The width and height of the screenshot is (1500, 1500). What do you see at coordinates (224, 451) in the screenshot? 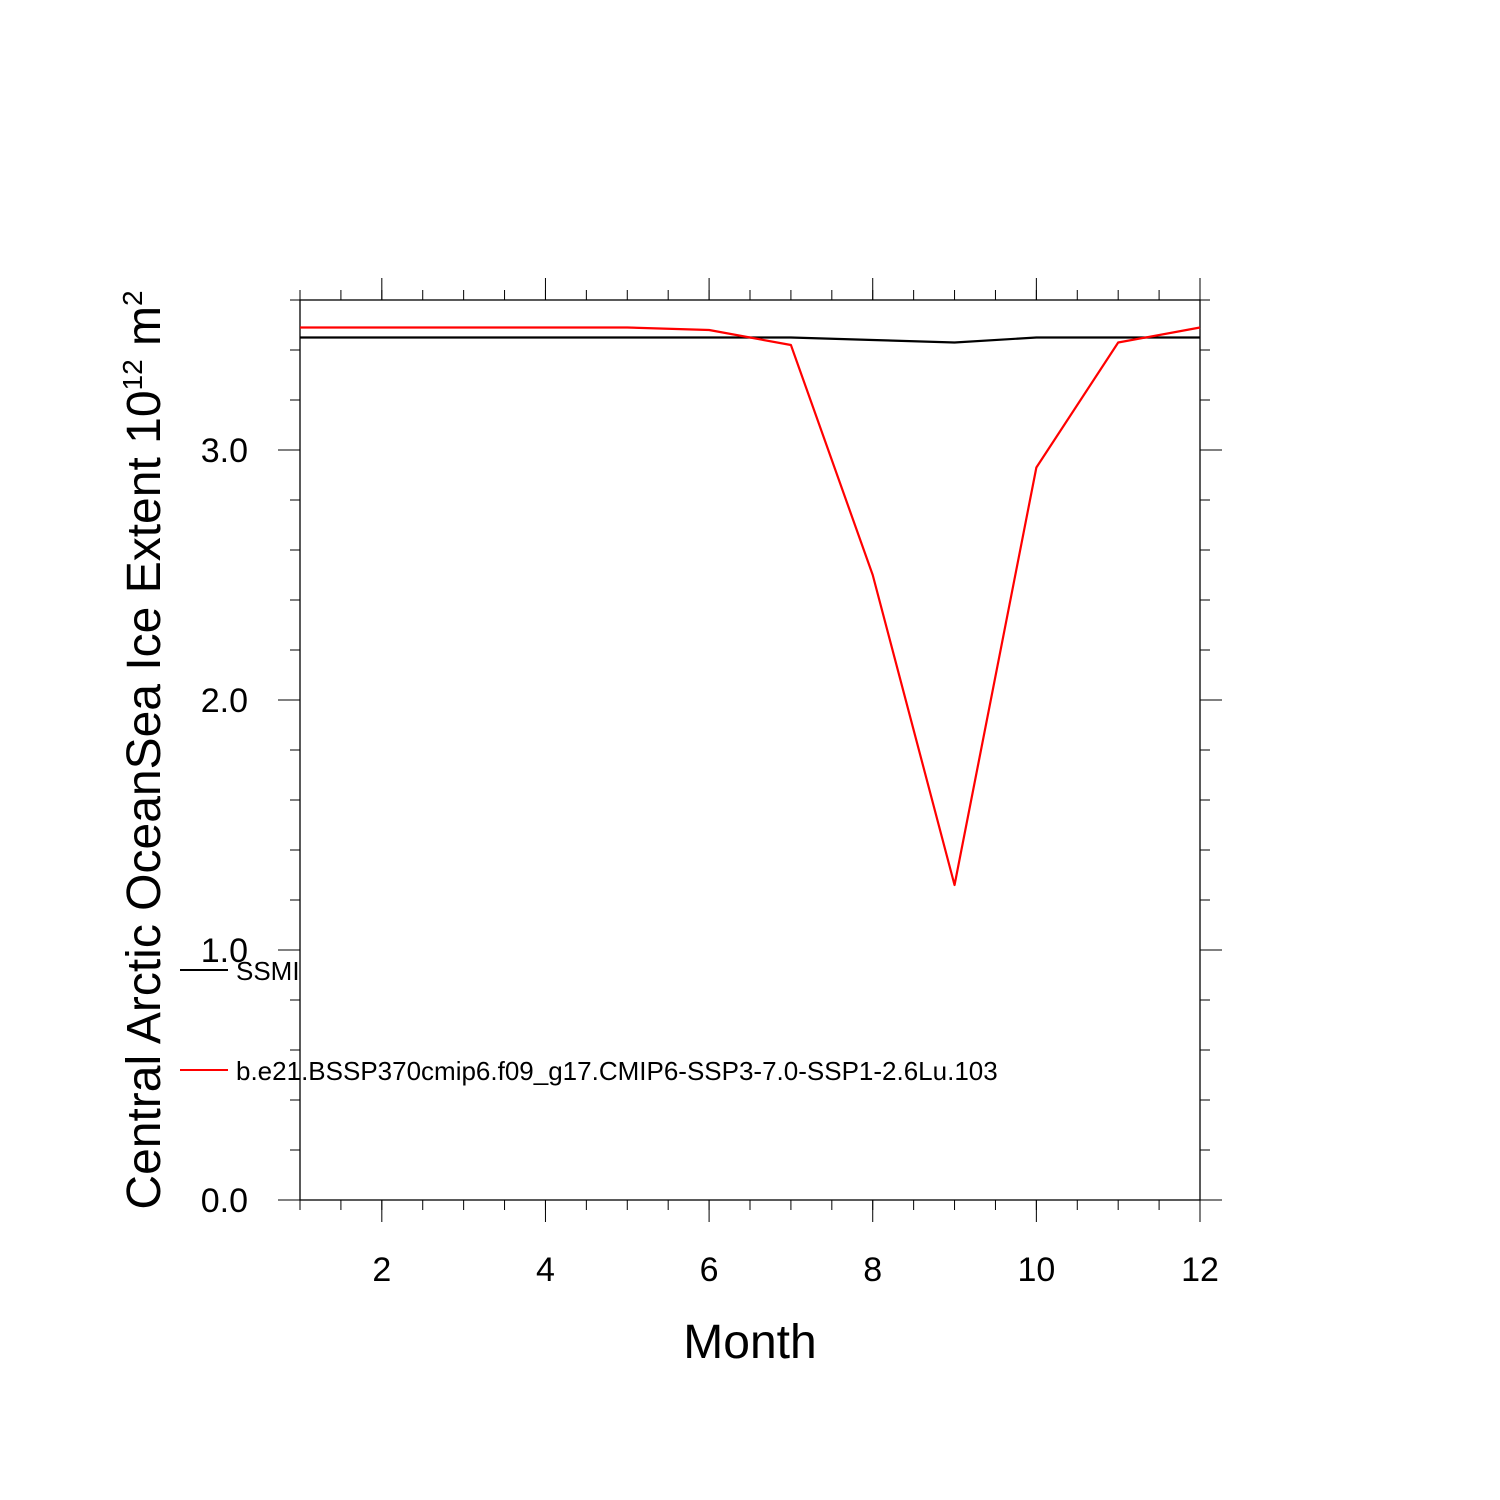
I see `y-tick-label: 3.0` at bounding box center [224, 451].